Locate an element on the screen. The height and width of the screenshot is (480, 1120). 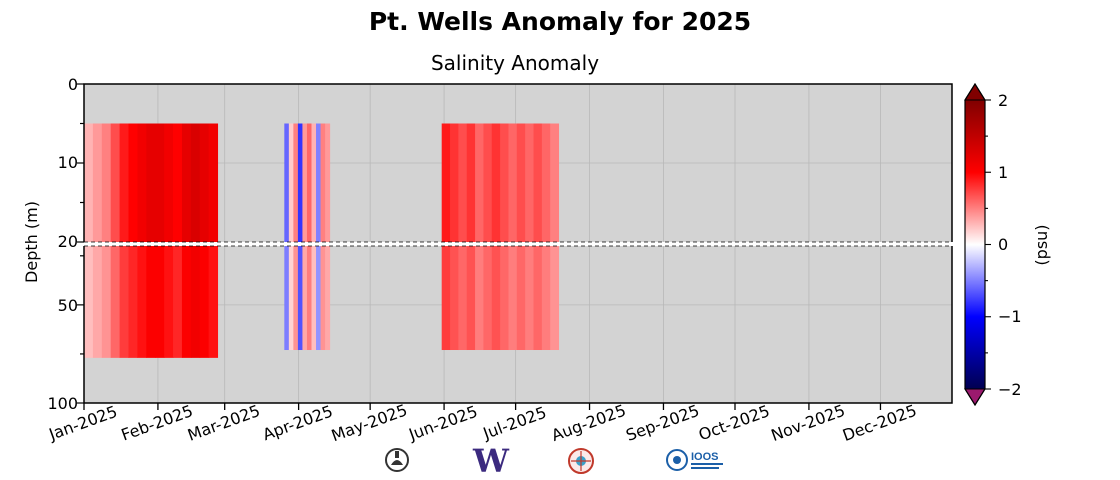
x-tick-label: Dec-2025 is located at coordinates (879, 423).